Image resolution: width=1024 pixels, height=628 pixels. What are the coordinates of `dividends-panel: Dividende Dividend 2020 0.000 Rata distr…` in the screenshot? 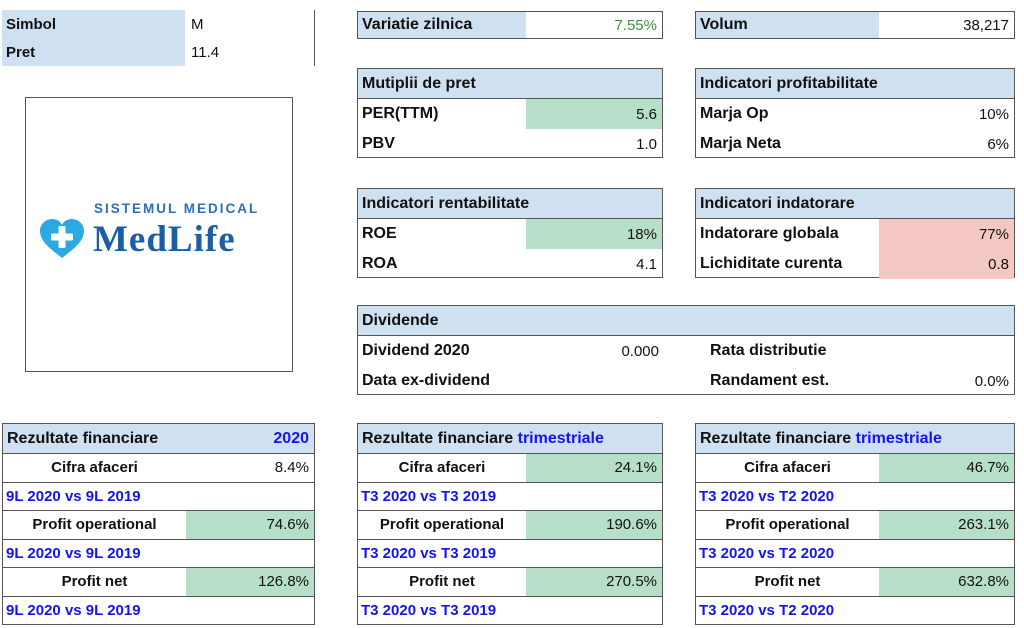 It's located at (686, 350).